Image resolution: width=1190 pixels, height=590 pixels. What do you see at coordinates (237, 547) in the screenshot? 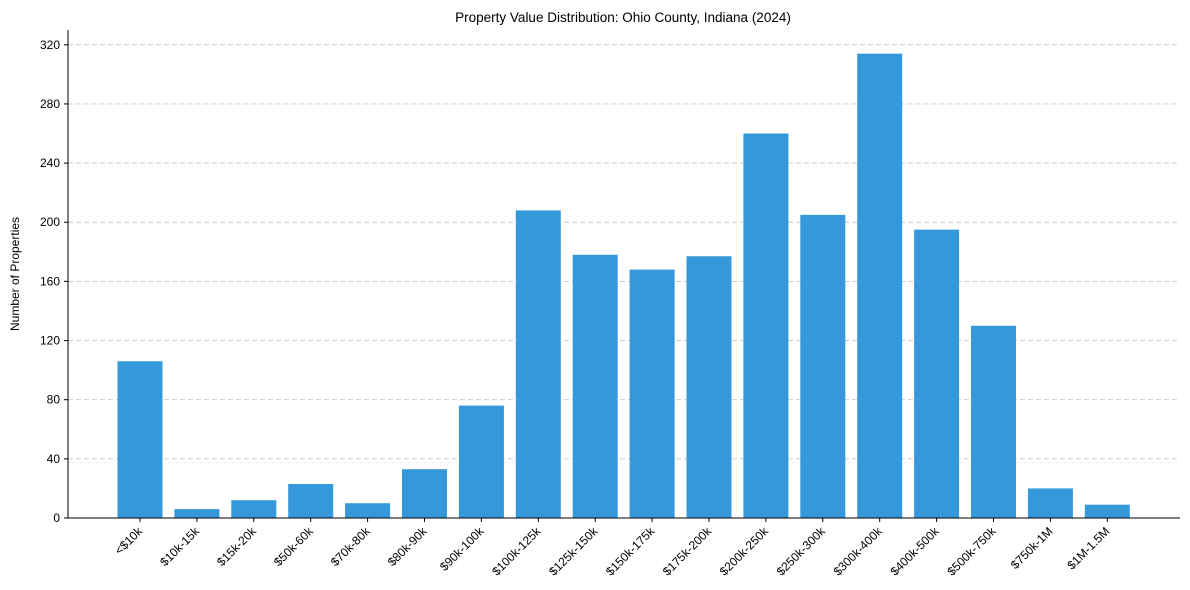
I see `x-tick-label: $15k-20k` at bounding box center [237, 547].